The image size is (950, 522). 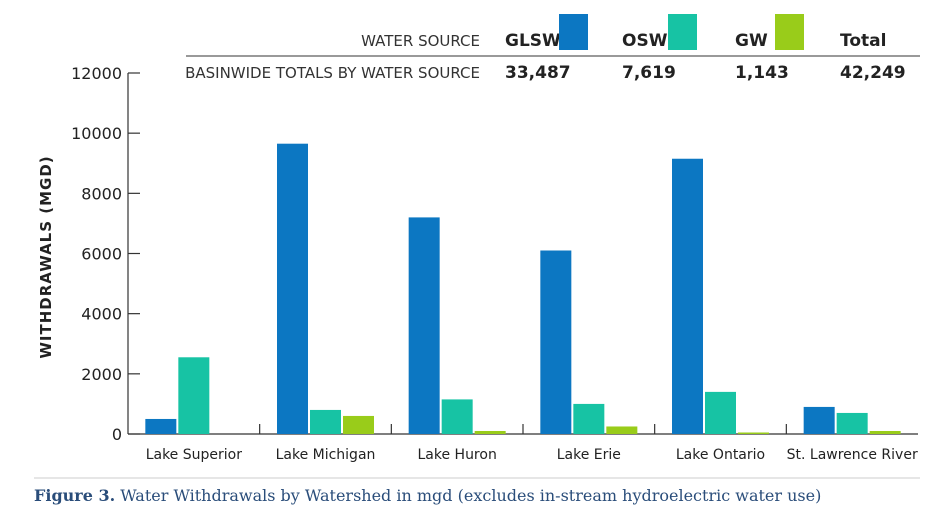 I want to click on legend-total-value: 42,249, so click(x=873, y=73).